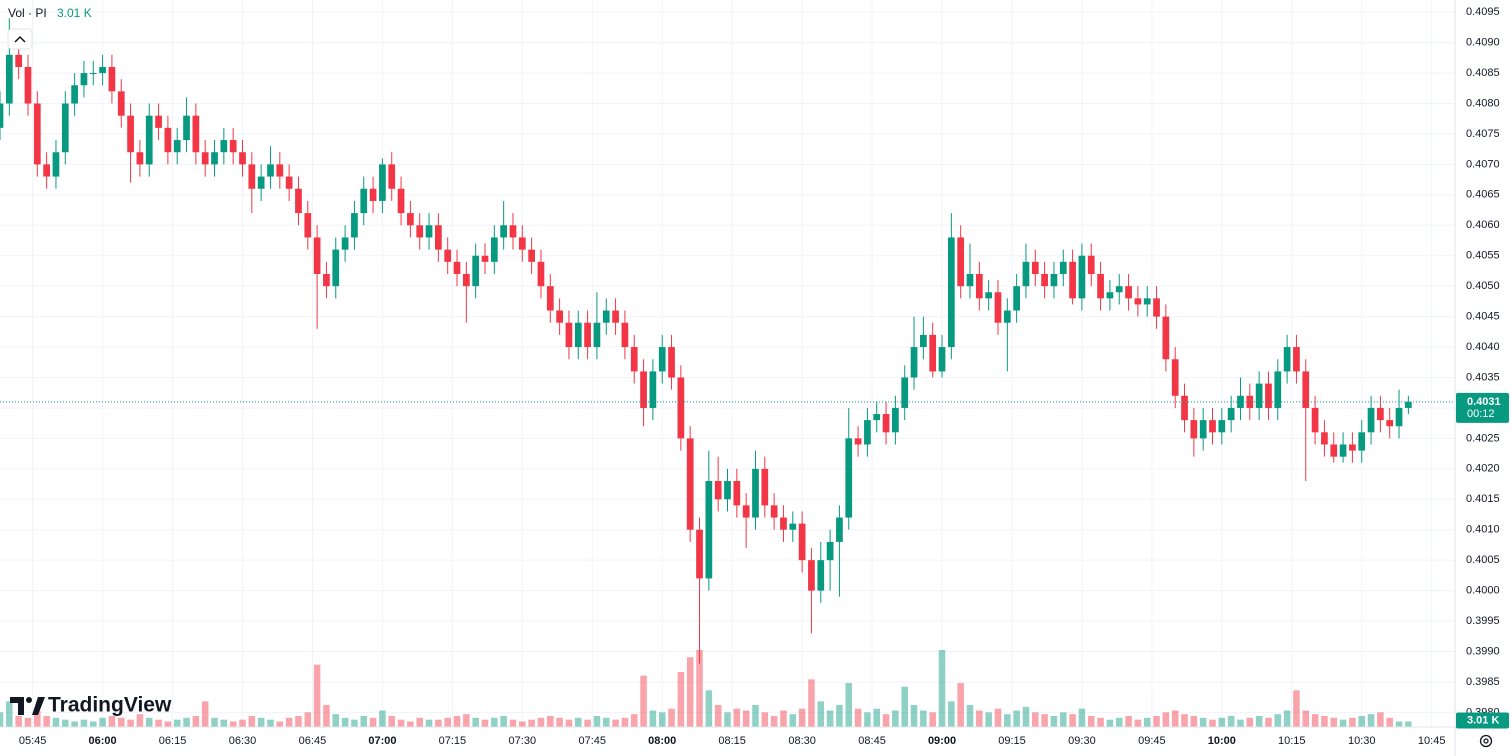  What do you see at coordinates (1481, 414) in the screenshot?
I see `countdown: 00:12` at bounding box center [1481, 414].